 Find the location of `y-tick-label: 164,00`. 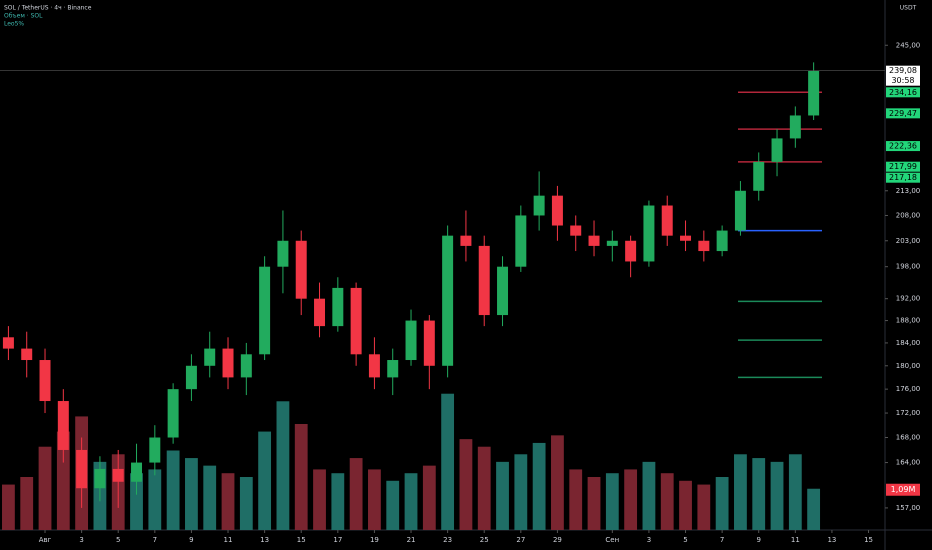

y-tick-label: 164,00 is located at coordinates (908, 463).